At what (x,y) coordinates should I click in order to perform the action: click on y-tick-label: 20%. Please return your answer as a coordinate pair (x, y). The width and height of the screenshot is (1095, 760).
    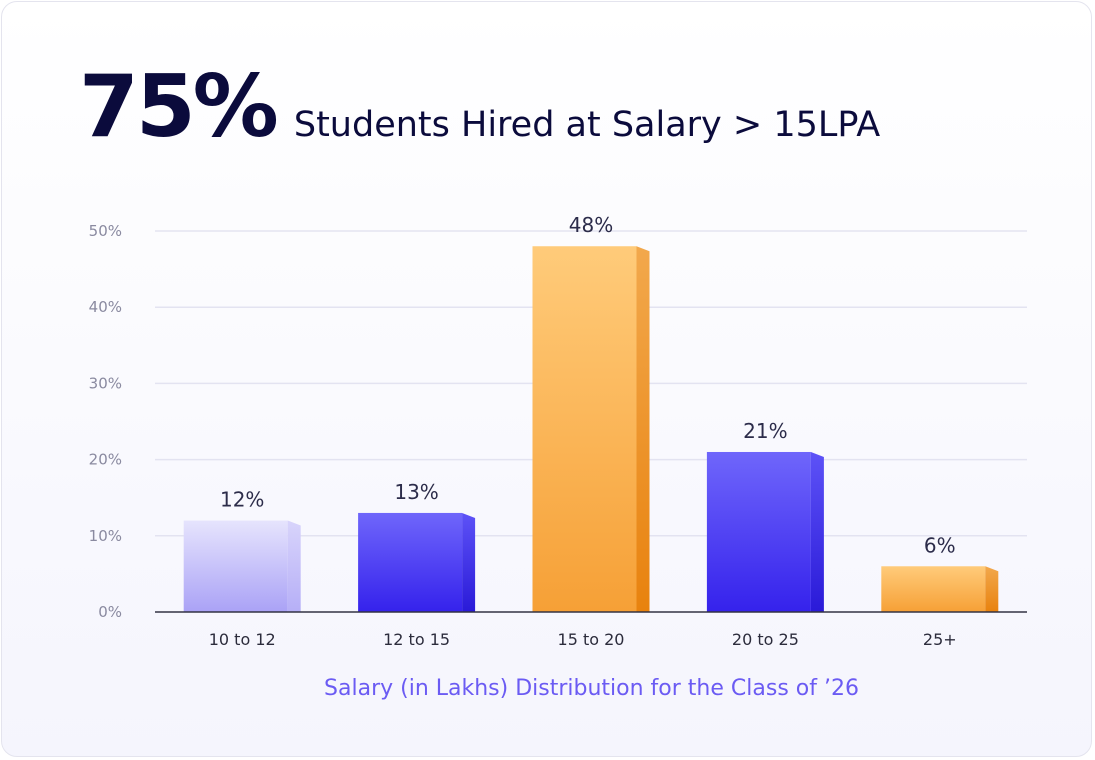
    Looking at the image, I should click on (105, 460).